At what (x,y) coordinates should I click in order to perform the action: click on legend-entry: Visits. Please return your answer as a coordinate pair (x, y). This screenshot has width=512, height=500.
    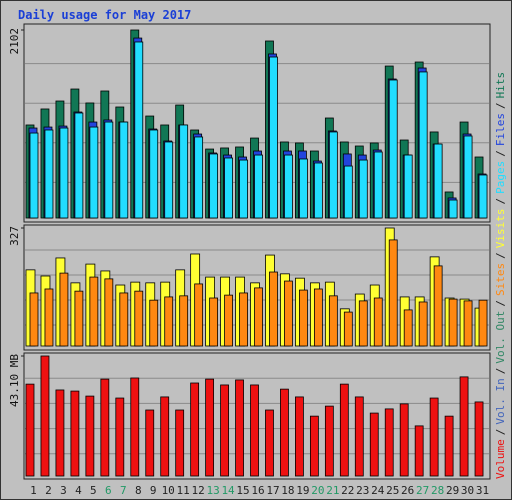
    Looking at the image, I should click on (500, 229).